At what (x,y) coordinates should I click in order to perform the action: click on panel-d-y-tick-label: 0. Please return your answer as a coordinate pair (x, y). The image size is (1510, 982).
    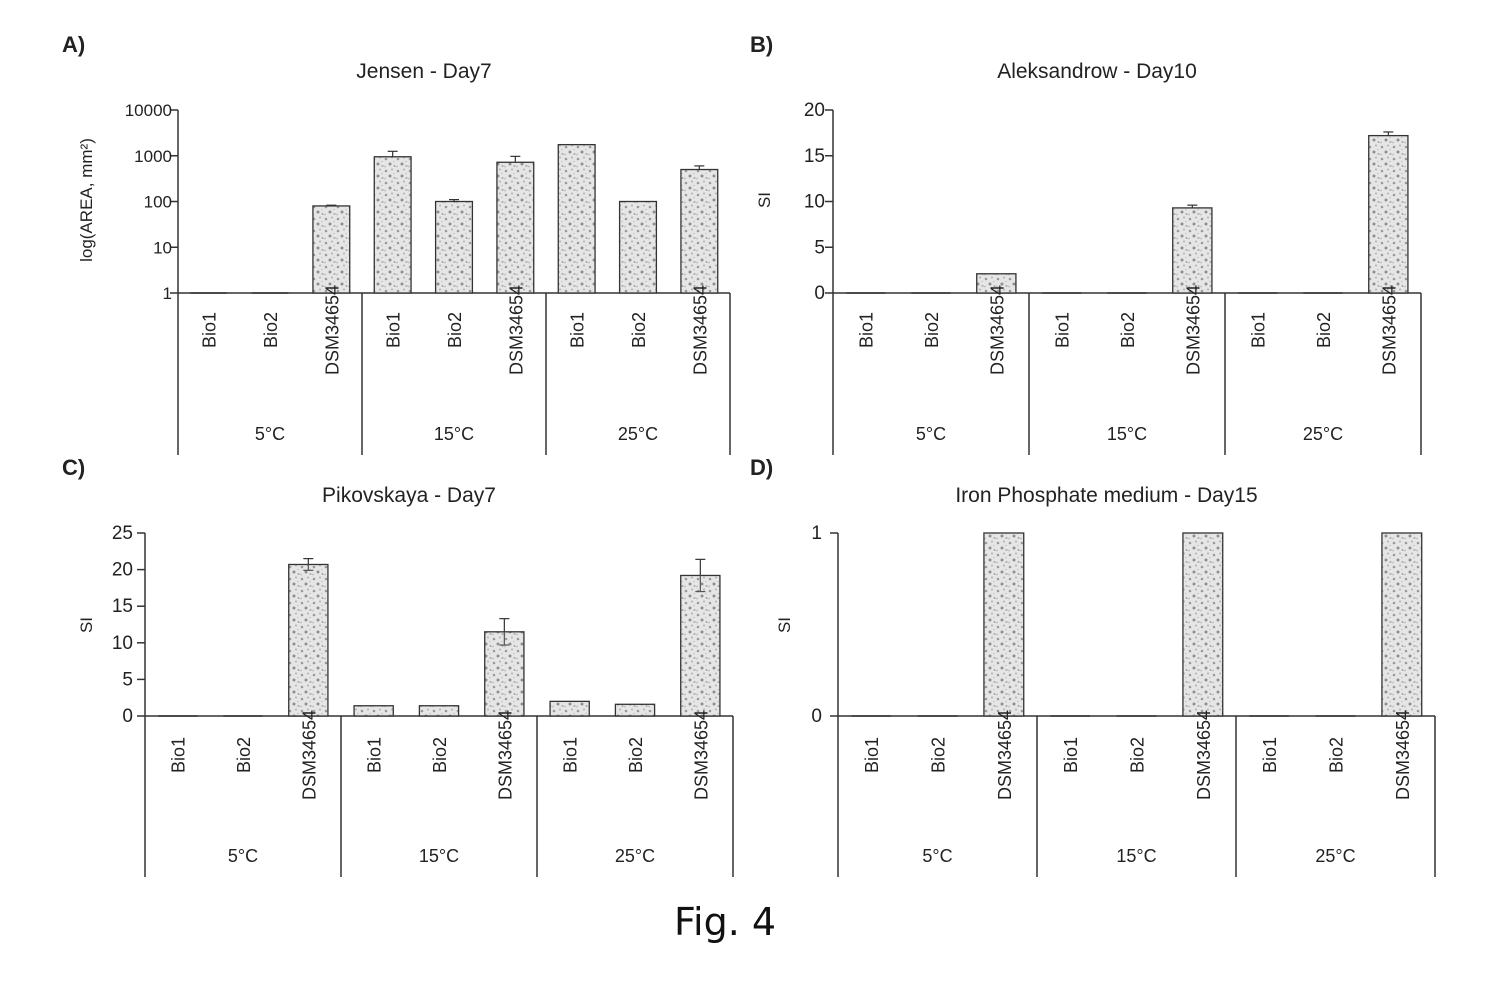
    Looking at the image, I should click on (816, 716).